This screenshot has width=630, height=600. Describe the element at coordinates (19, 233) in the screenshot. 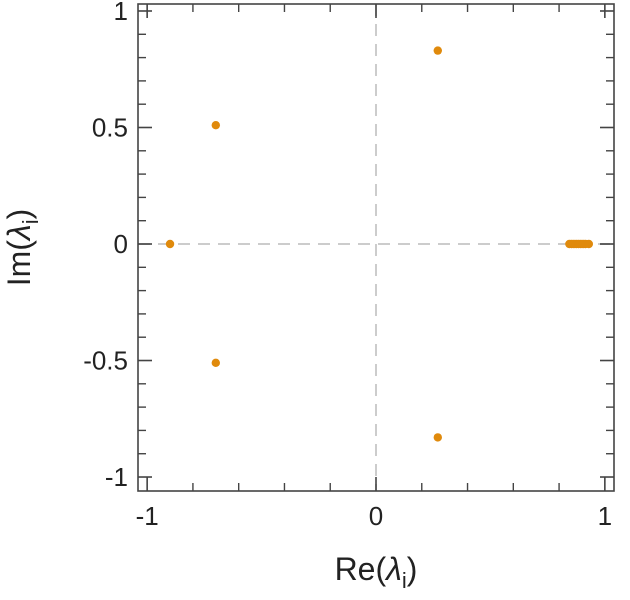

I see `y-axis-label-symbol: λ` at that location.